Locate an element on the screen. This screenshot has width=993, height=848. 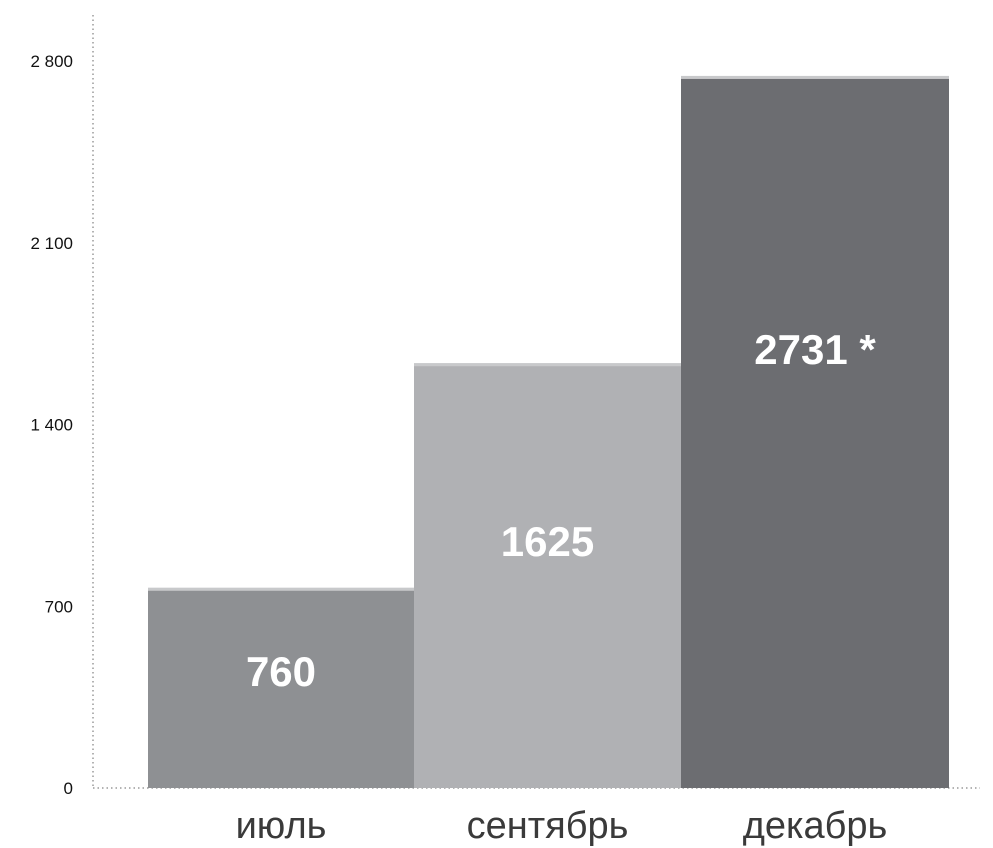
x-category-label: июль is located at coordinates (281, 826).